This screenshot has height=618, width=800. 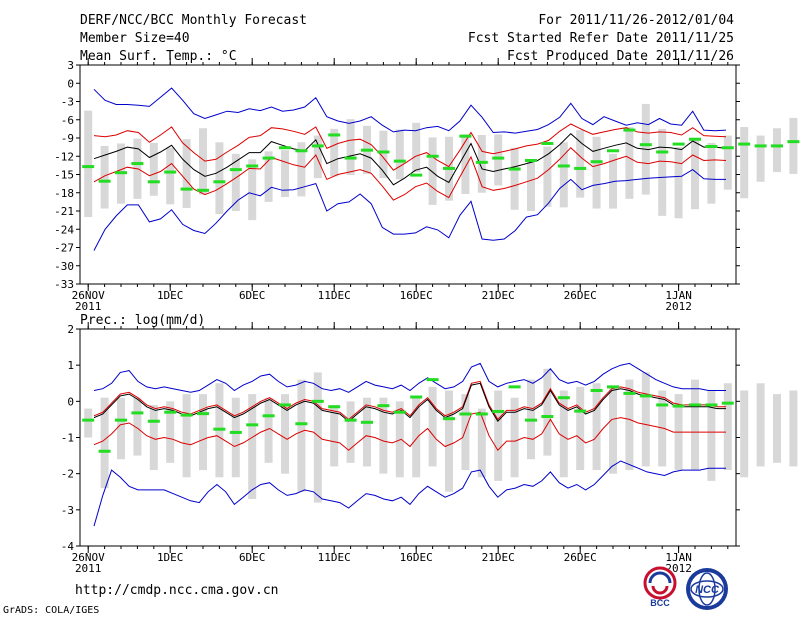 What do you see at coordinates (88, 306) in the screenshot?
I see `x-tick-year: 2011` at bounding box center [88, 306].